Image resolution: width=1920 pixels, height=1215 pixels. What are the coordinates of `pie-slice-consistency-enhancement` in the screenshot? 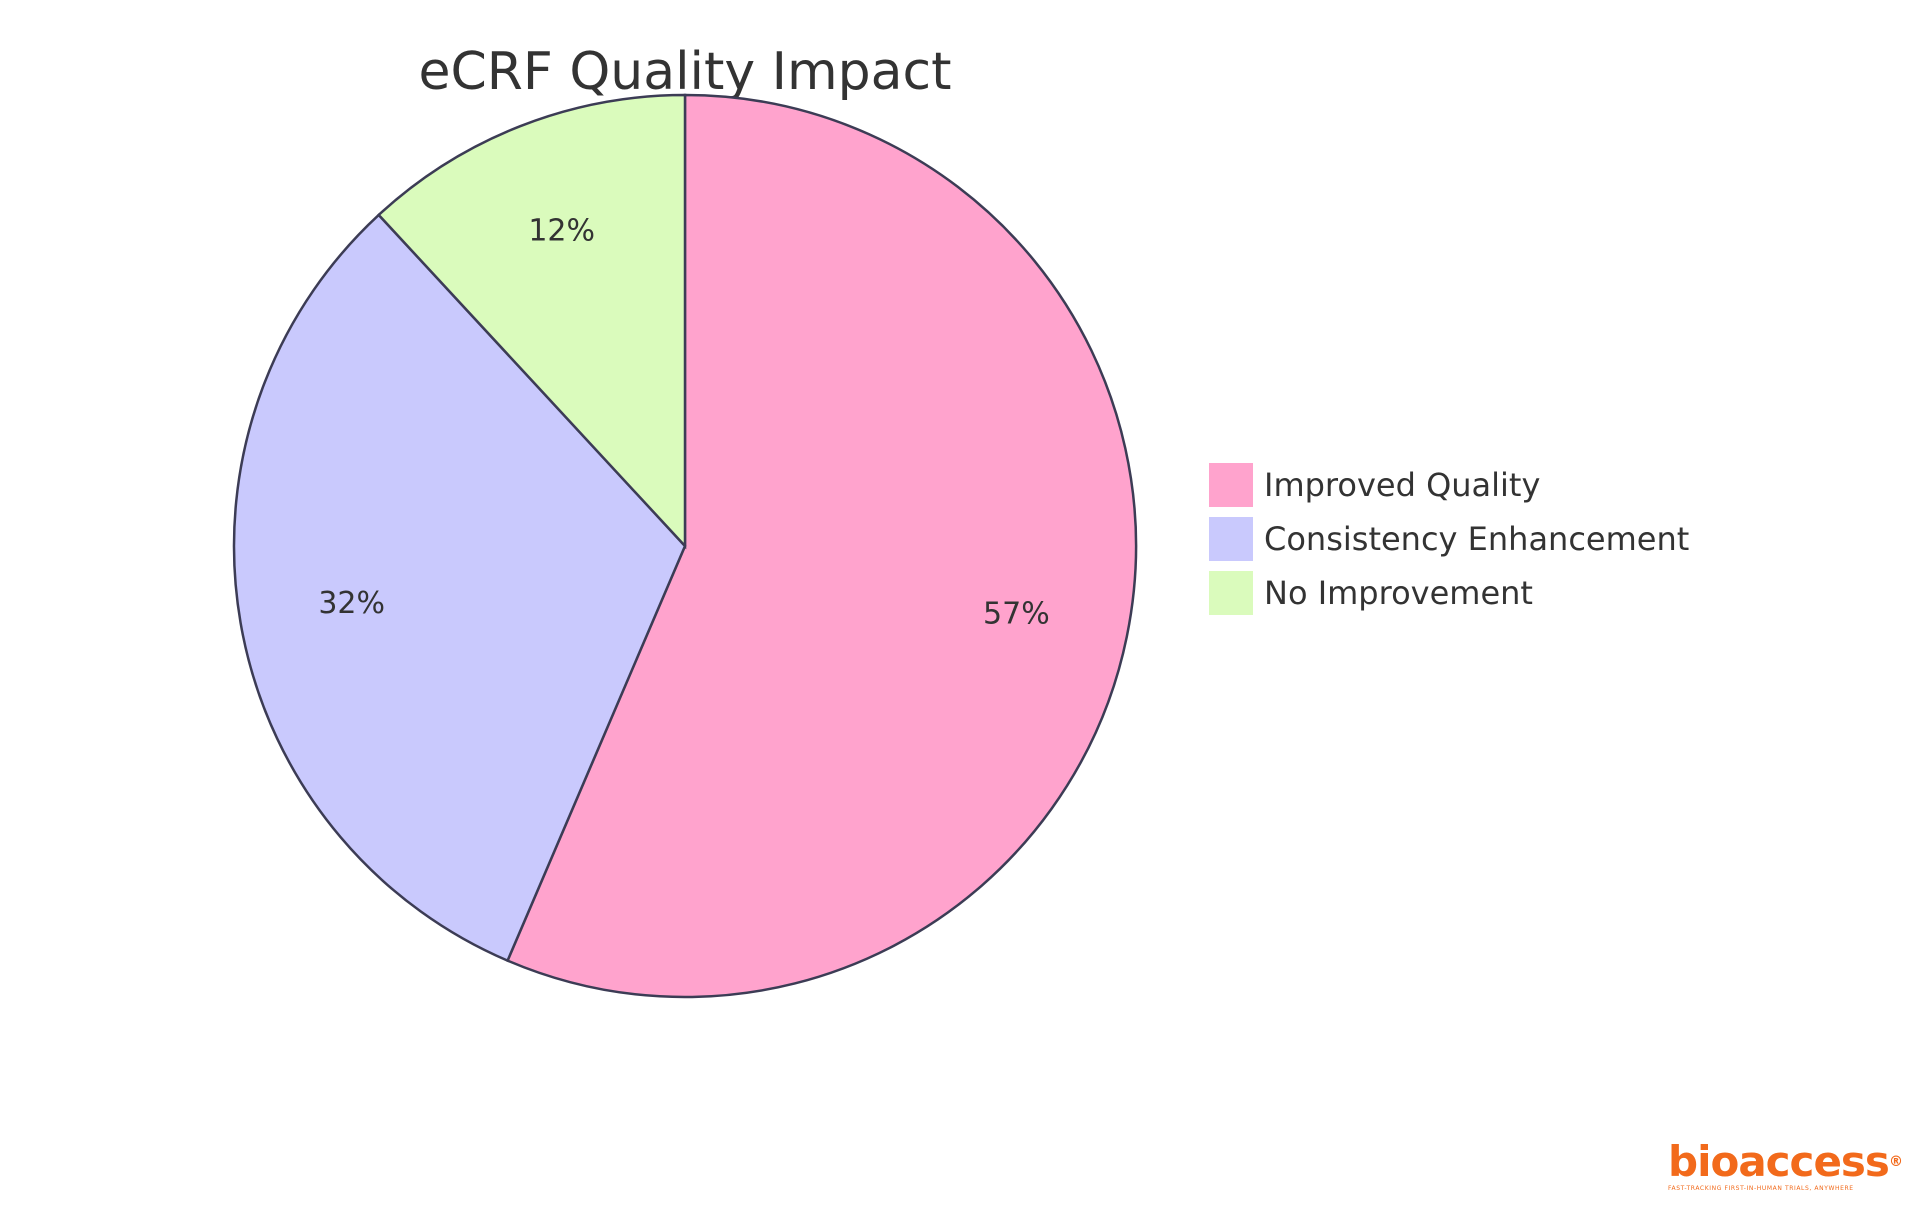 It's located at (459, 588).